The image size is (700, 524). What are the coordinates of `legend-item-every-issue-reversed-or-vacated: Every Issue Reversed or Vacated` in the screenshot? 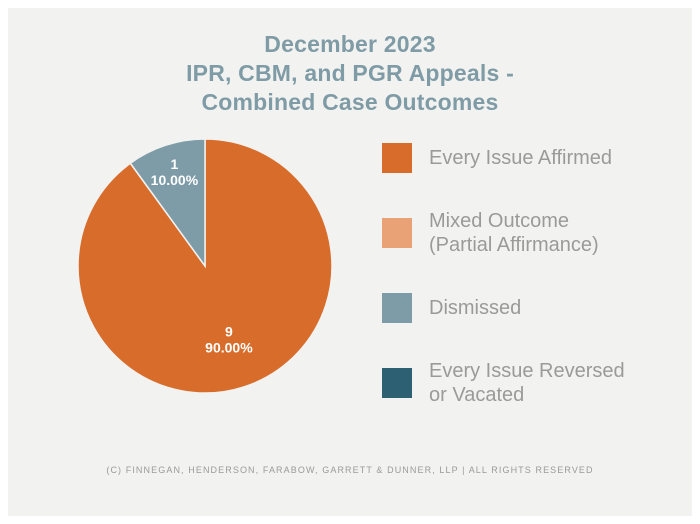 It's located at (503, 383).